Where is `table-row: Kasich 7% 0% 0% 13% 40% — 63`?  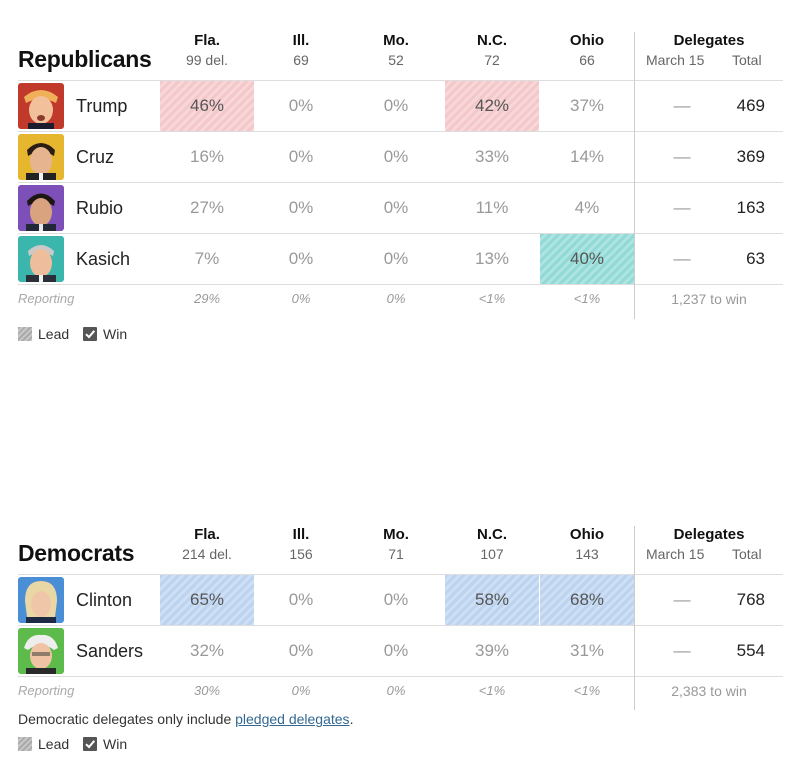
table-row: Kasich 7% 0% 0% 13% 40% — 63 is located at coordinates (400, 259).